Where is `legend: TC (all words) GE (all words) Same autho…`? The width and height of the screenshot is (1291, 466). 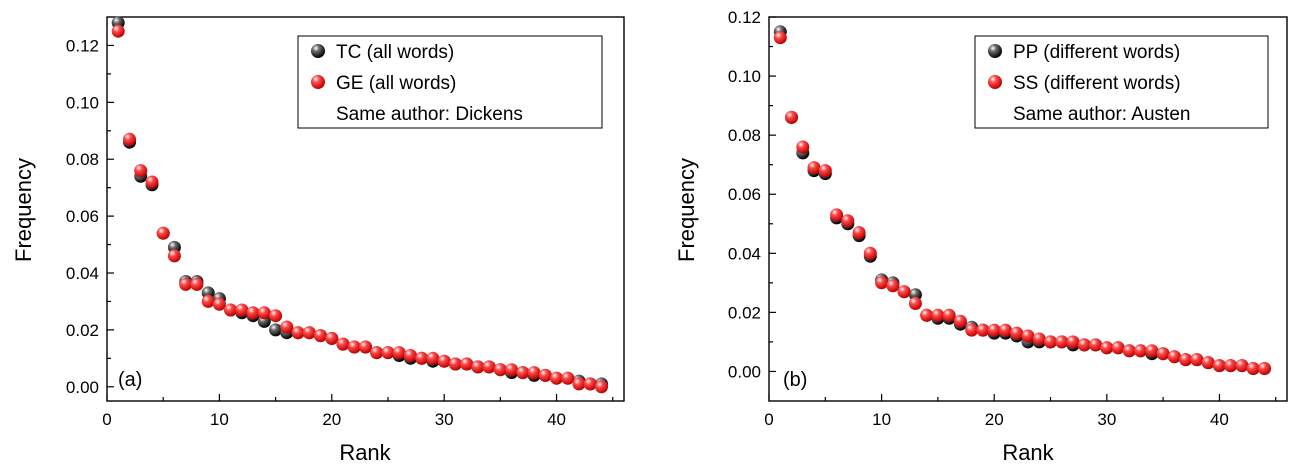
legend: TC (all words) GE (all words) Same autho… is located at coordinates (450, 82).